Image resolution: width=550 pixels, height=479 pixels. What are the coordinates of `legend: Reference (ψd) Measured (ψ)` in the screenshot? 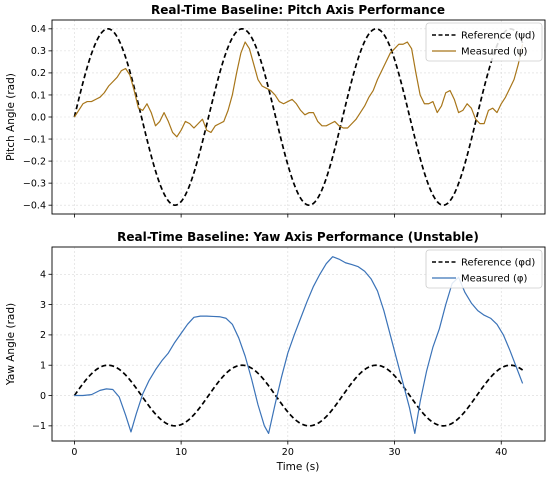 It's located at (484, 42).